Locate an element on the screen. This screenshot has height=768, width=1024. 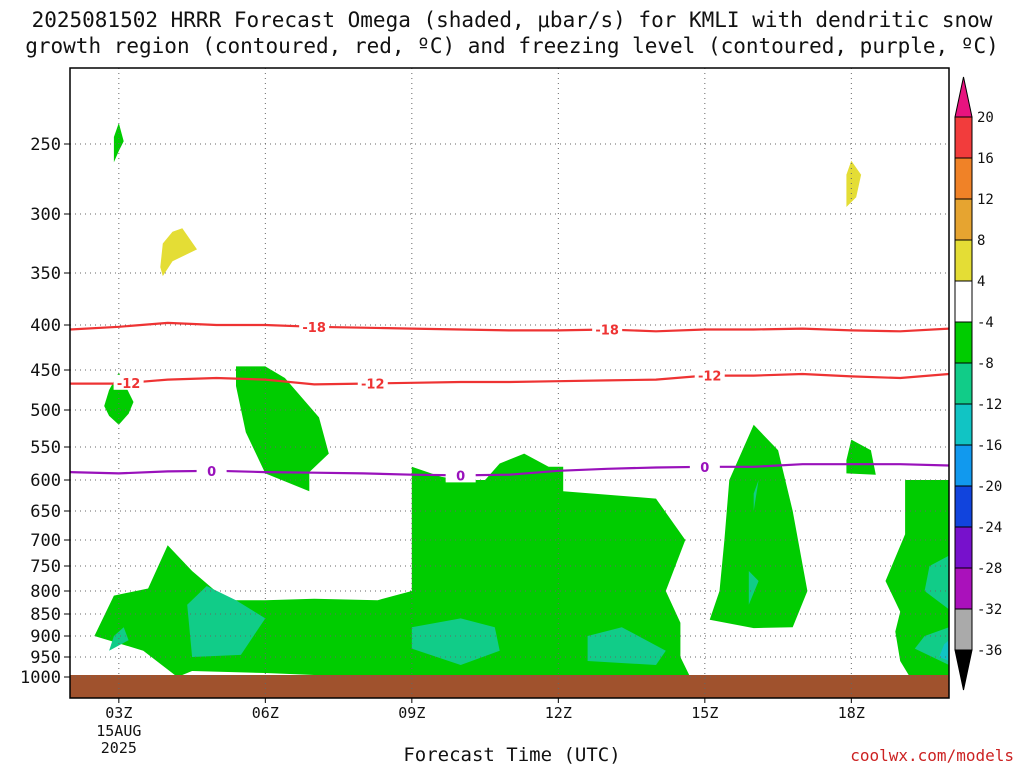
colorbar-label: -8 is located at coordinates (985, 364).